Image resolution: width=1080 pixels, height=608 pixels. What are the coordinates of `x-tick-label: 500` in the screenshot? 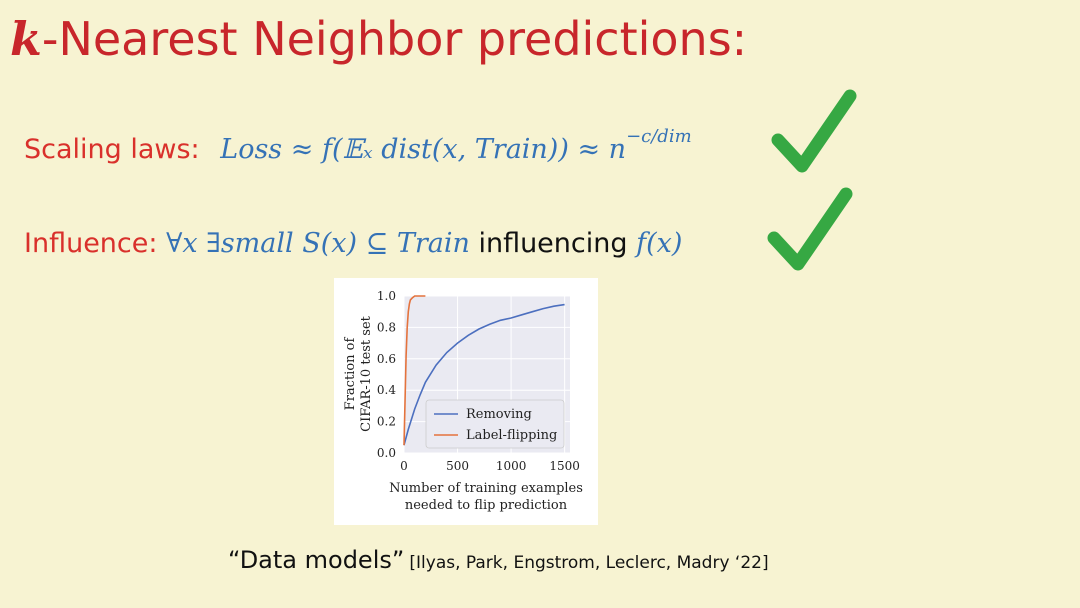 It's located at (457, 466).